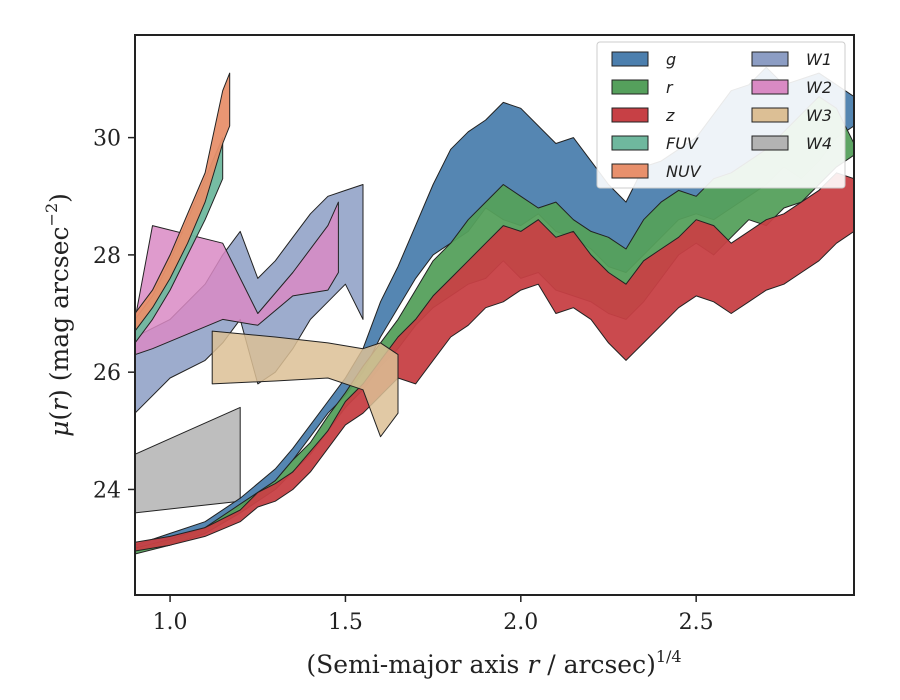 This screenshot has width=900, height=700. What do you see at coordinates (183, 202) in the screenshot?
I see `area-nuv` at bounding box center [183, 202].